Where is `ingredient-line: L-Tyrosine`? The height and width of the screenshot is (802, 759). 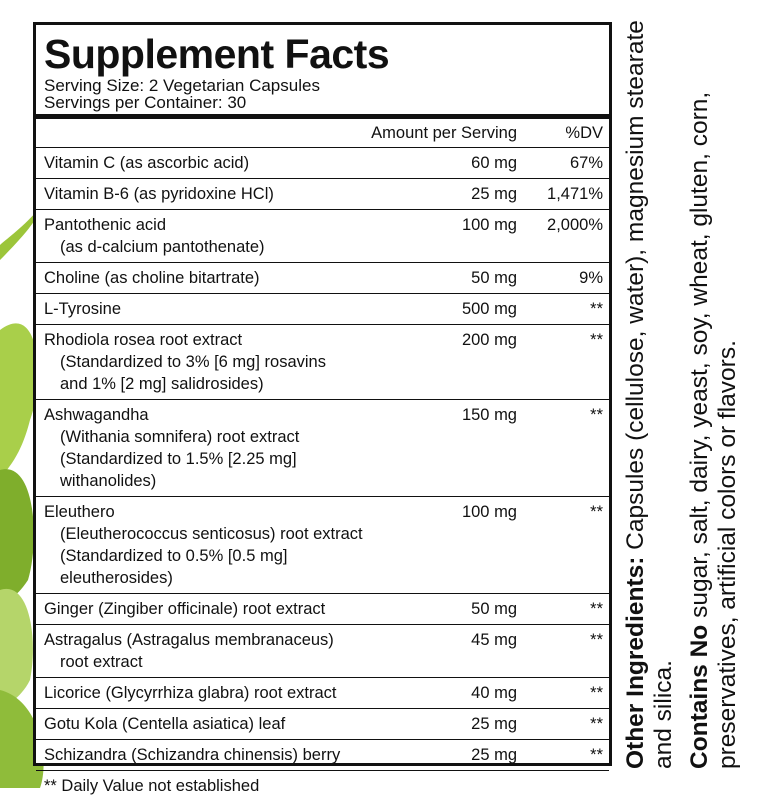 ingredient-line: L-Tyrosine is located at coordinates (83, 309).